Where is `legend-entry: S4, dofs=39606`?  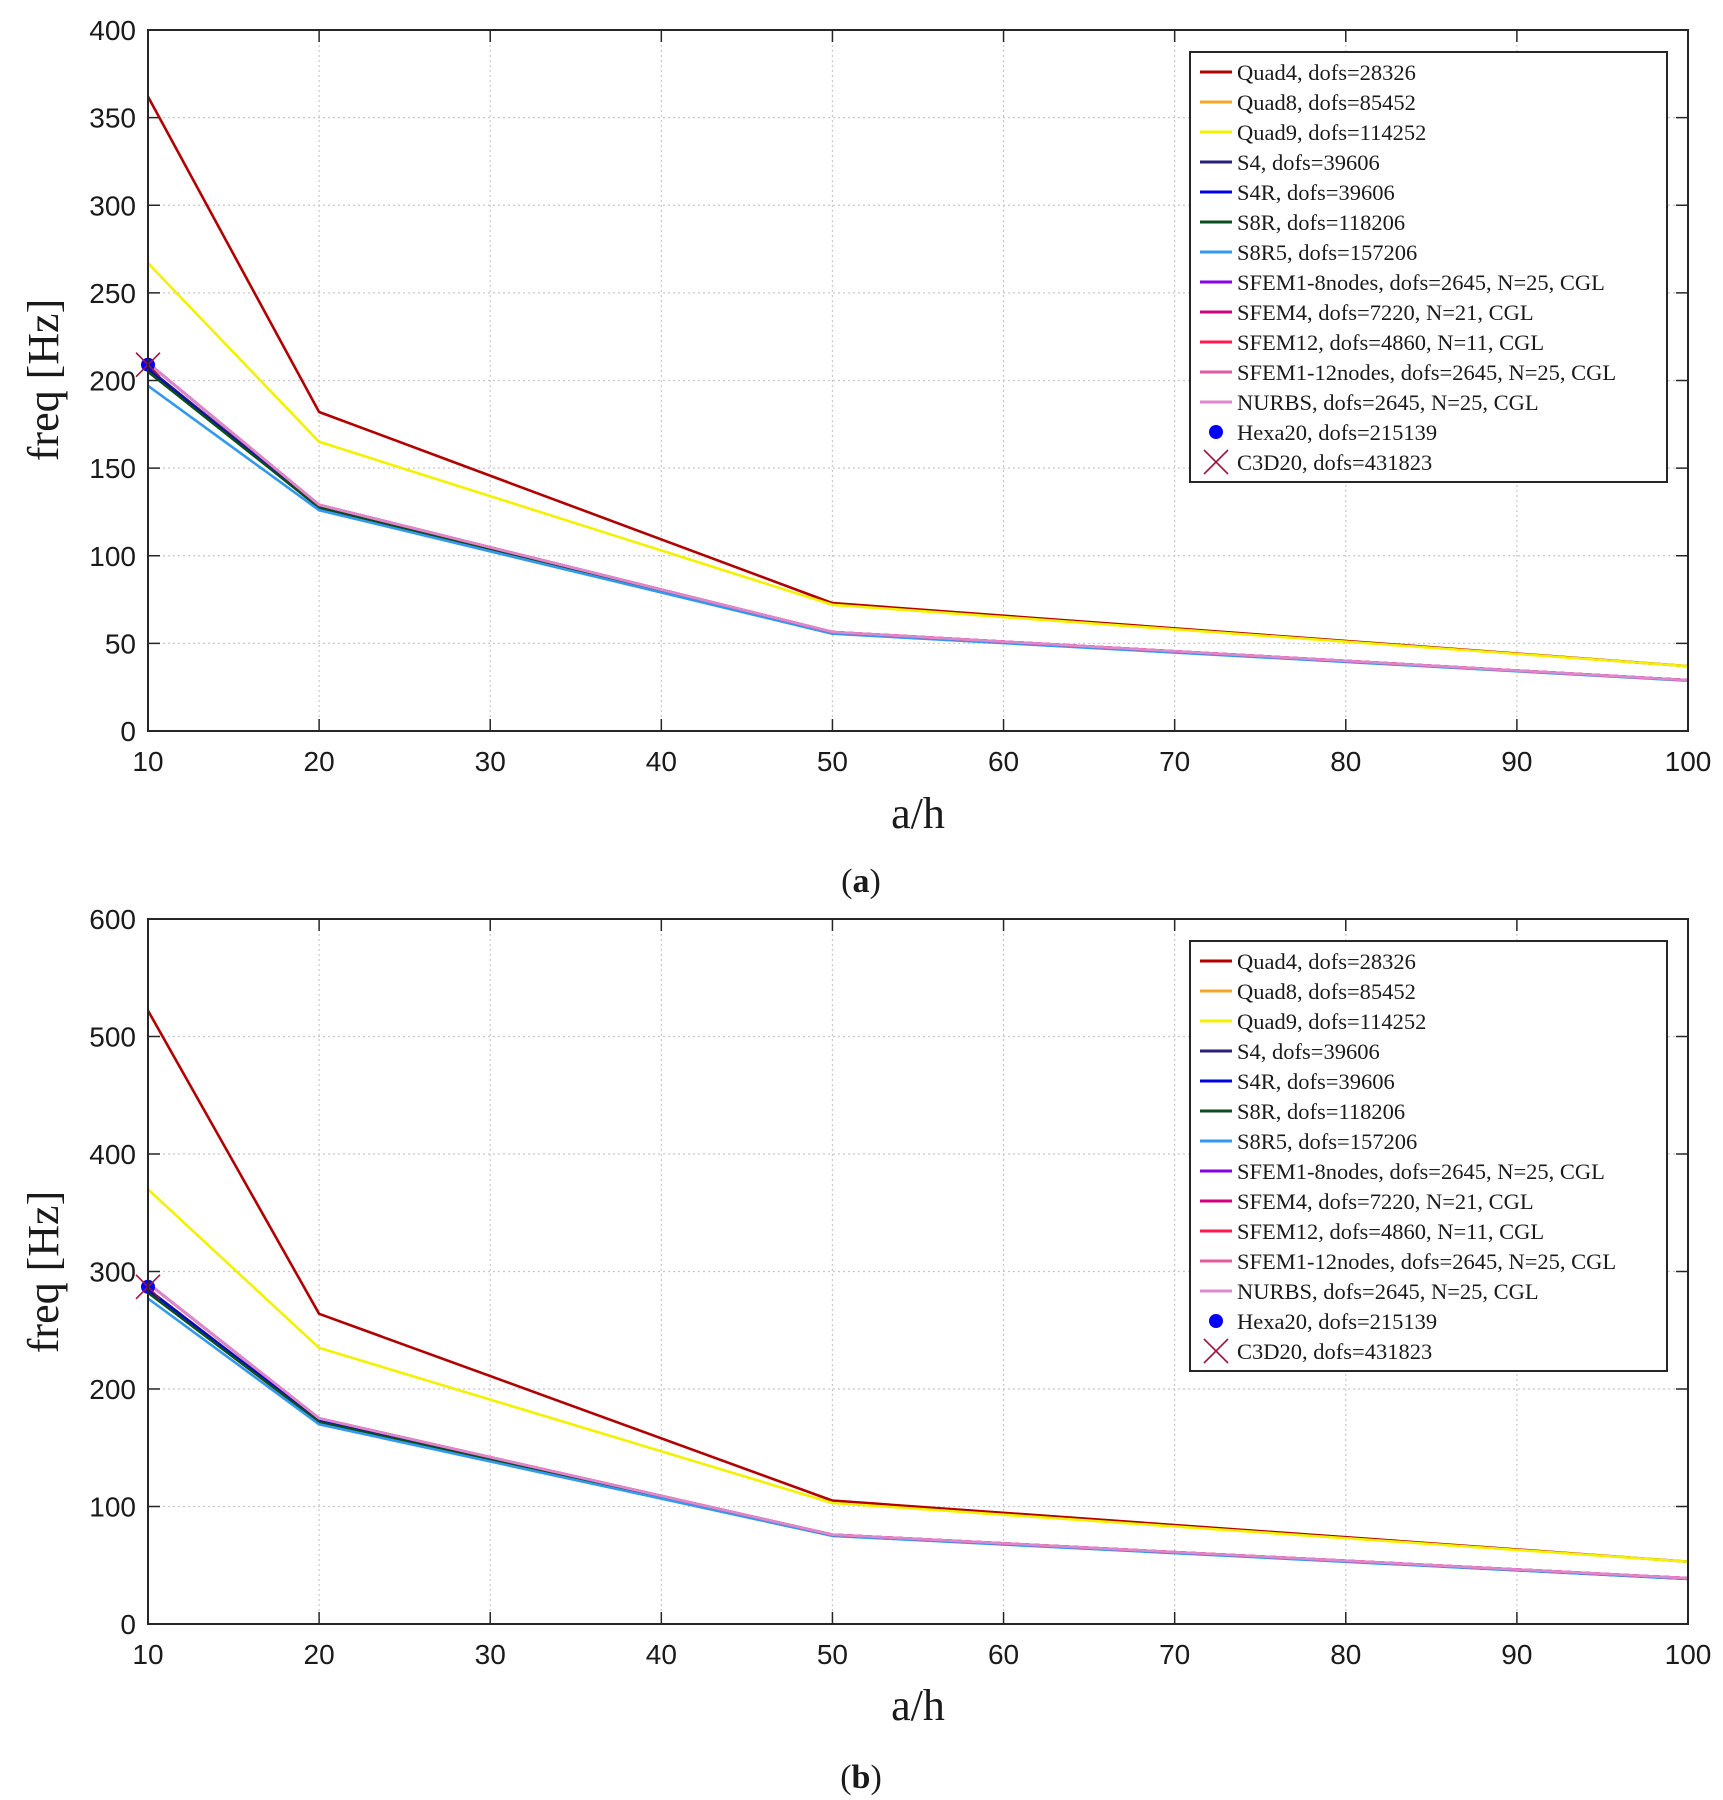 legend-entry: S4, dofs=39606 is located at coordinates (1290, 162).